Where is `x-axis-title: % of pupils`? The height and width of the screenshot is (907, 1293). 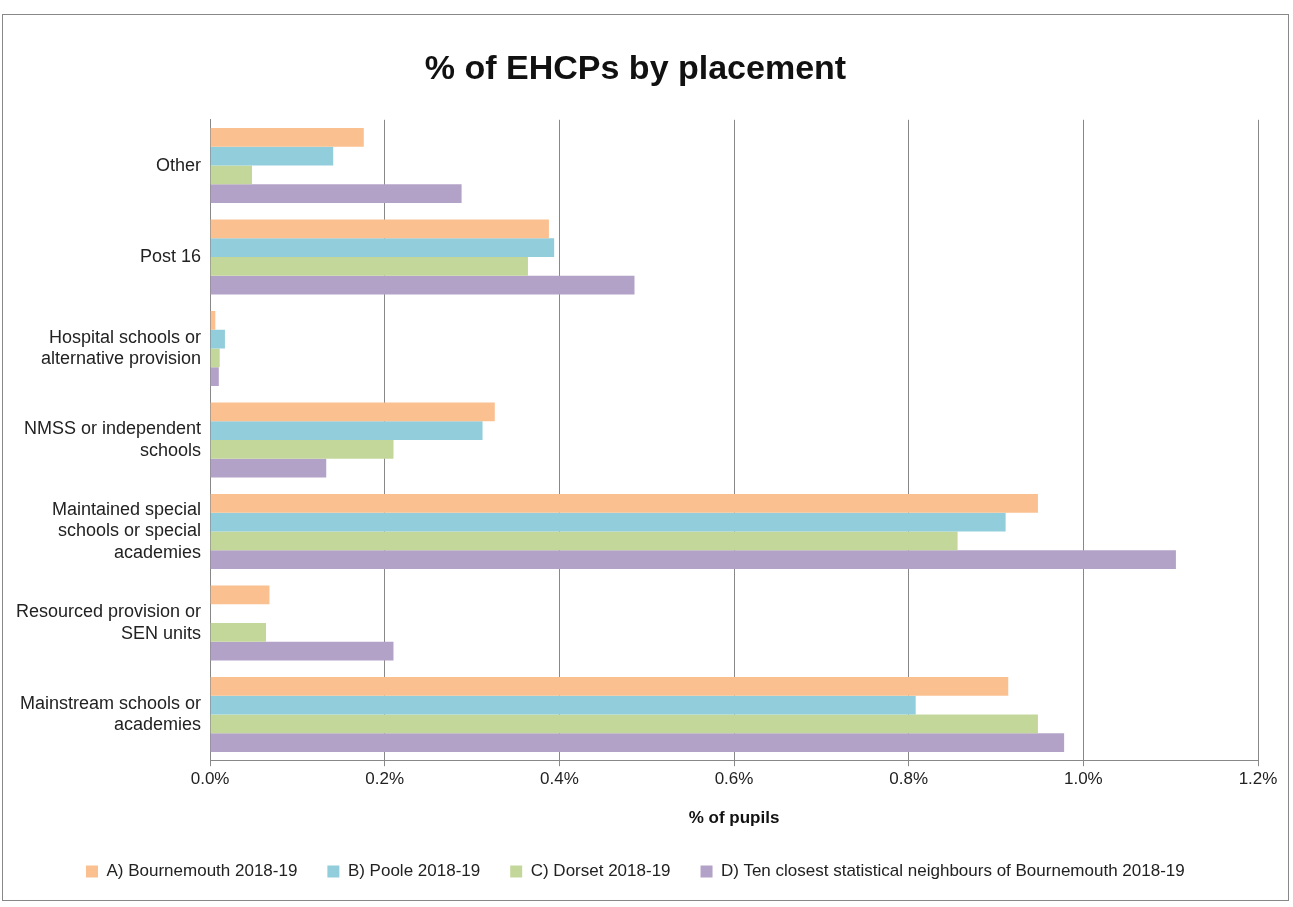 x-axis-title: % of pupils is located at coordinates (734, 818).